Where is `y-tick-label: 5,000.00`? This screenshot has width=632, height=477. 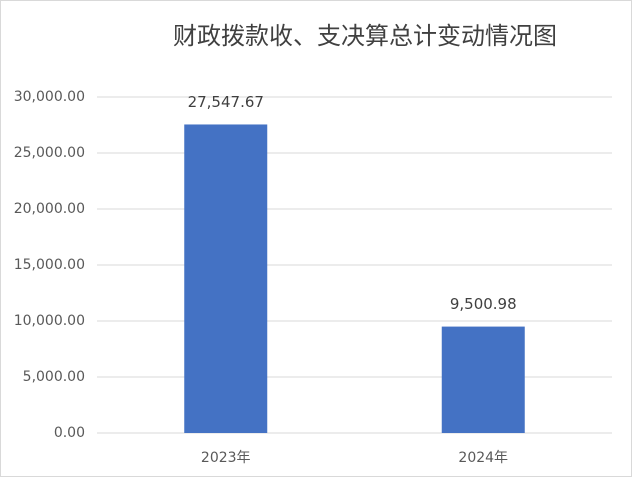 y-tick-label: 5,000.00 is located at coordinates (54, 377).